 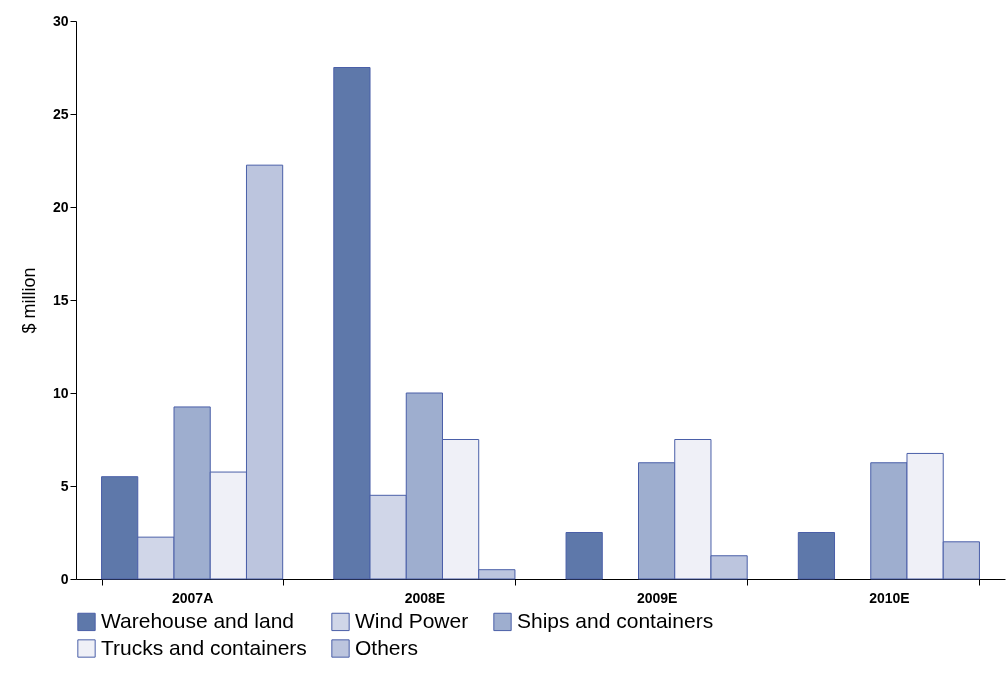 I want to click on legend-label: Trucks and containers, so click(x=204, y=647).